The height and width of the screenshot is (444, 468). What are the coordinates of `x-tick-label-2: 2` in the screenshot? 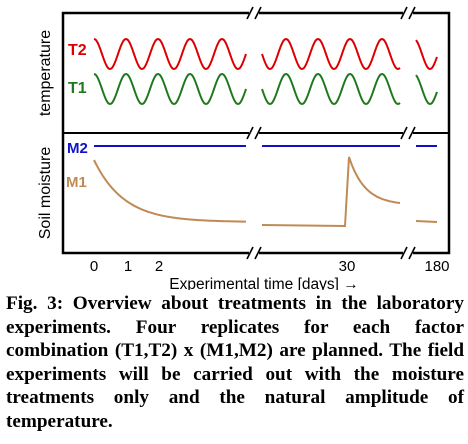 It's located at (159, 266).